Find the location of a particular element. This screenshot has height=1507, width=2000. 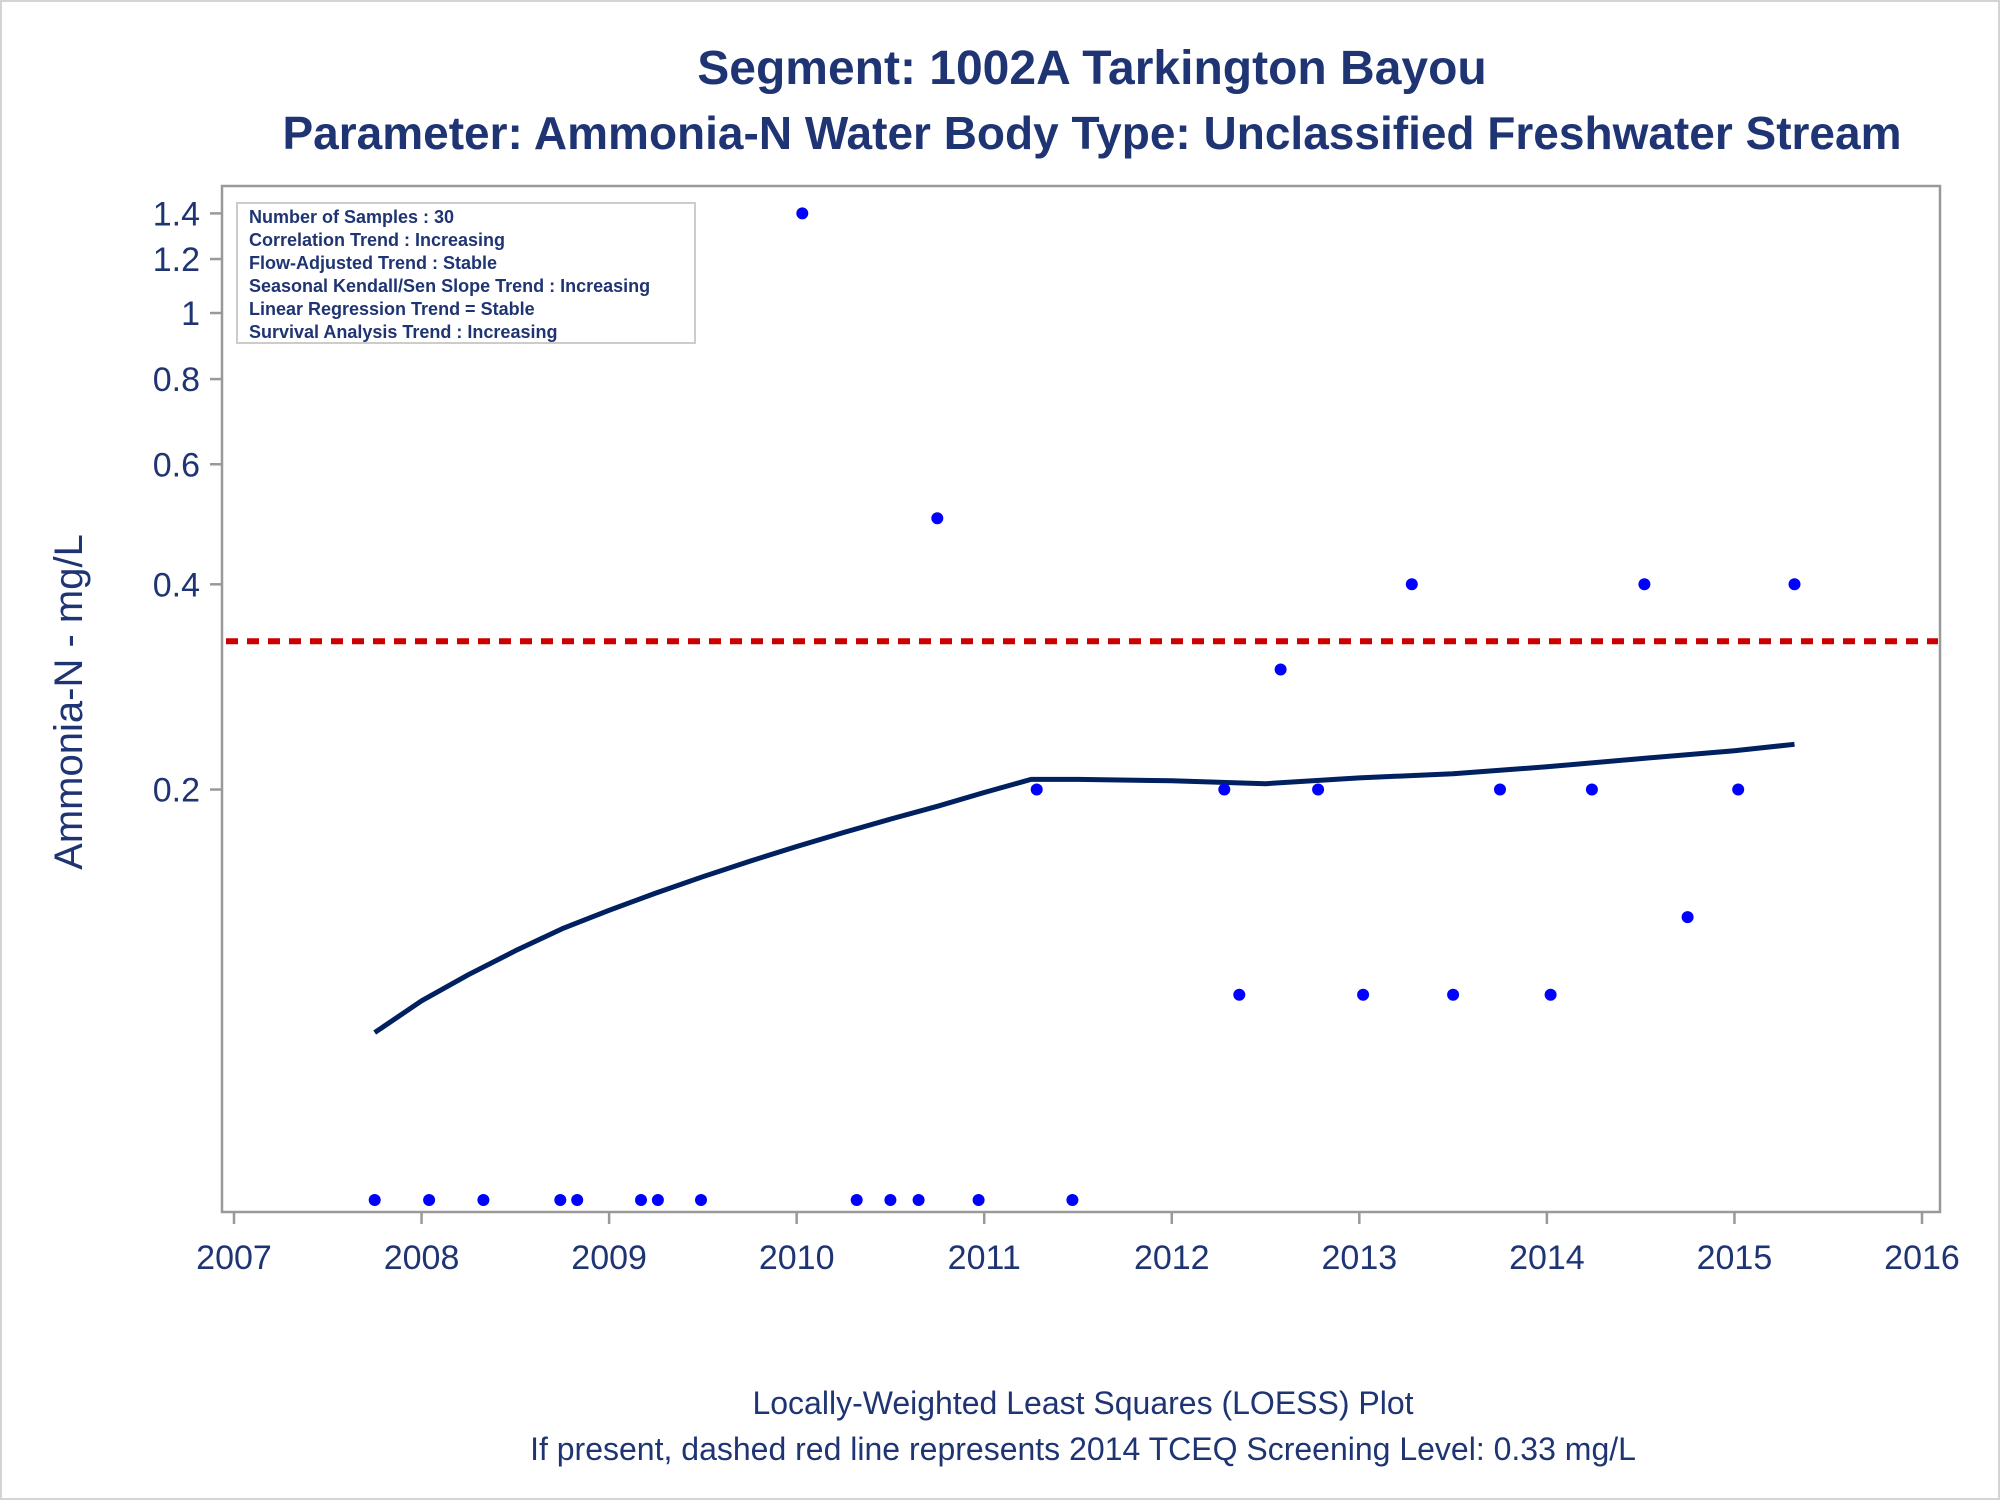

info-line-correlation: Correlation Trend : Increasing is located at coordinates (377, 240).